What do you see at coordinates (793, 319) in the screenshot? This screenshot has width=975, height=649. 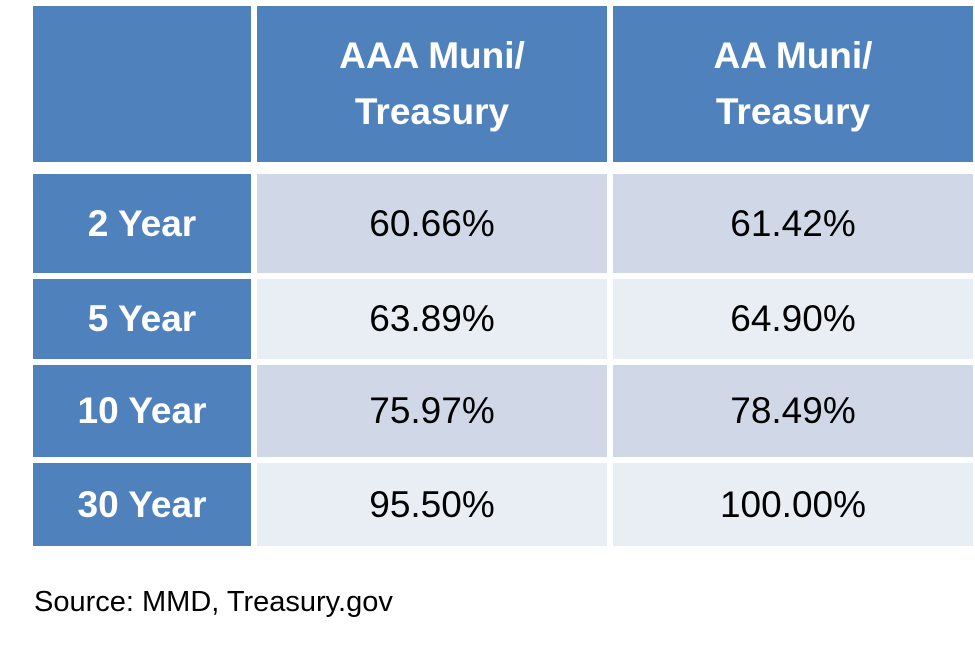 I see `table-cell-5-year-aa: 64.90%` at bounding box center [793, 319].